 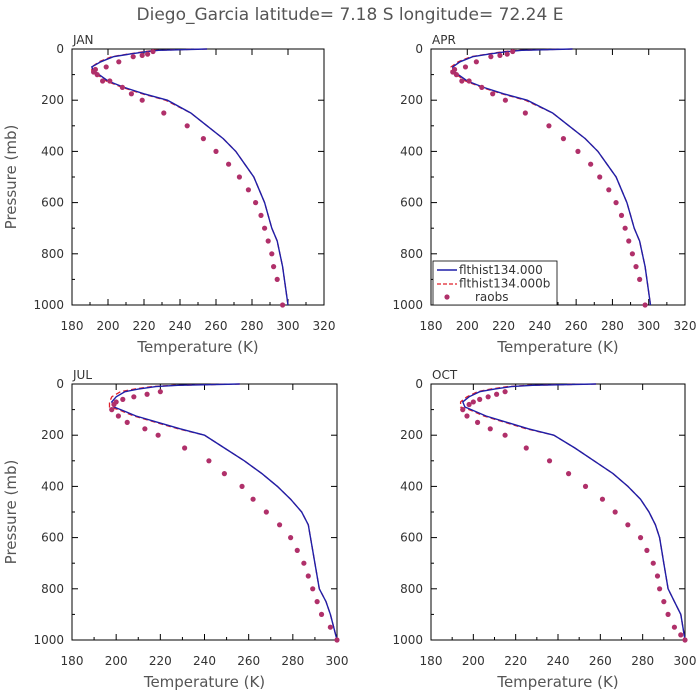 What do you see at coordinates (411, 100) in the screenshot?
I see `y-tick-label: 200` at bounding box center [411, 100].